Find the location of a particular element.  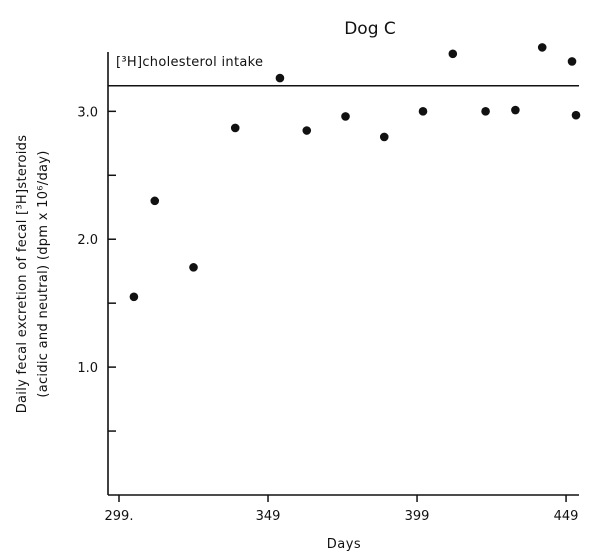

chart-title: Dog C is located at coordinates (370, 29).